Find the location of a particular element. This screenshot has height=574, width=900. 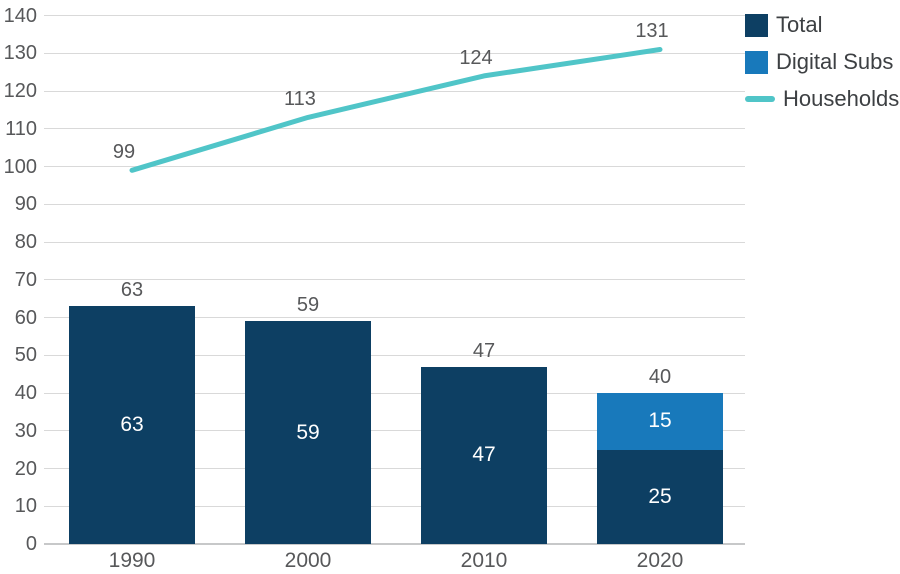

bar-value-label: 63 is located at coordinates (132, 425).